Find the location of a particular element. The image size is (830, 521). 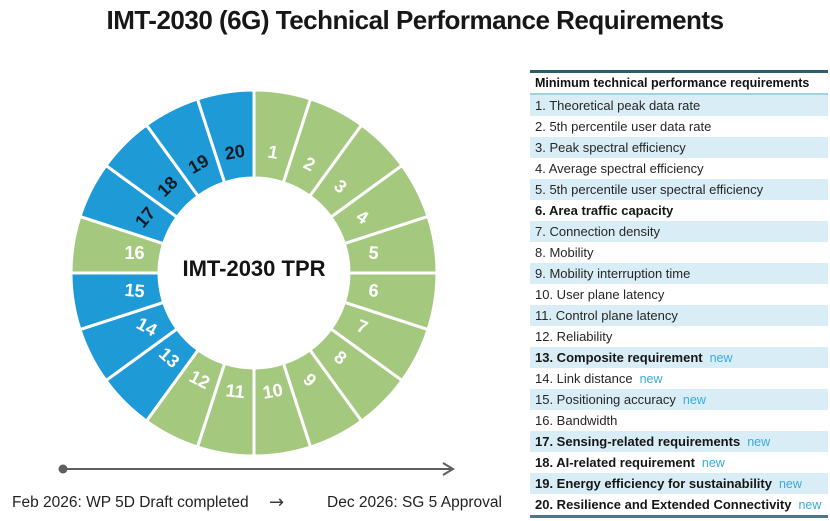

requirement-text: 10. User plane latency is located at coordinates (600, 294).